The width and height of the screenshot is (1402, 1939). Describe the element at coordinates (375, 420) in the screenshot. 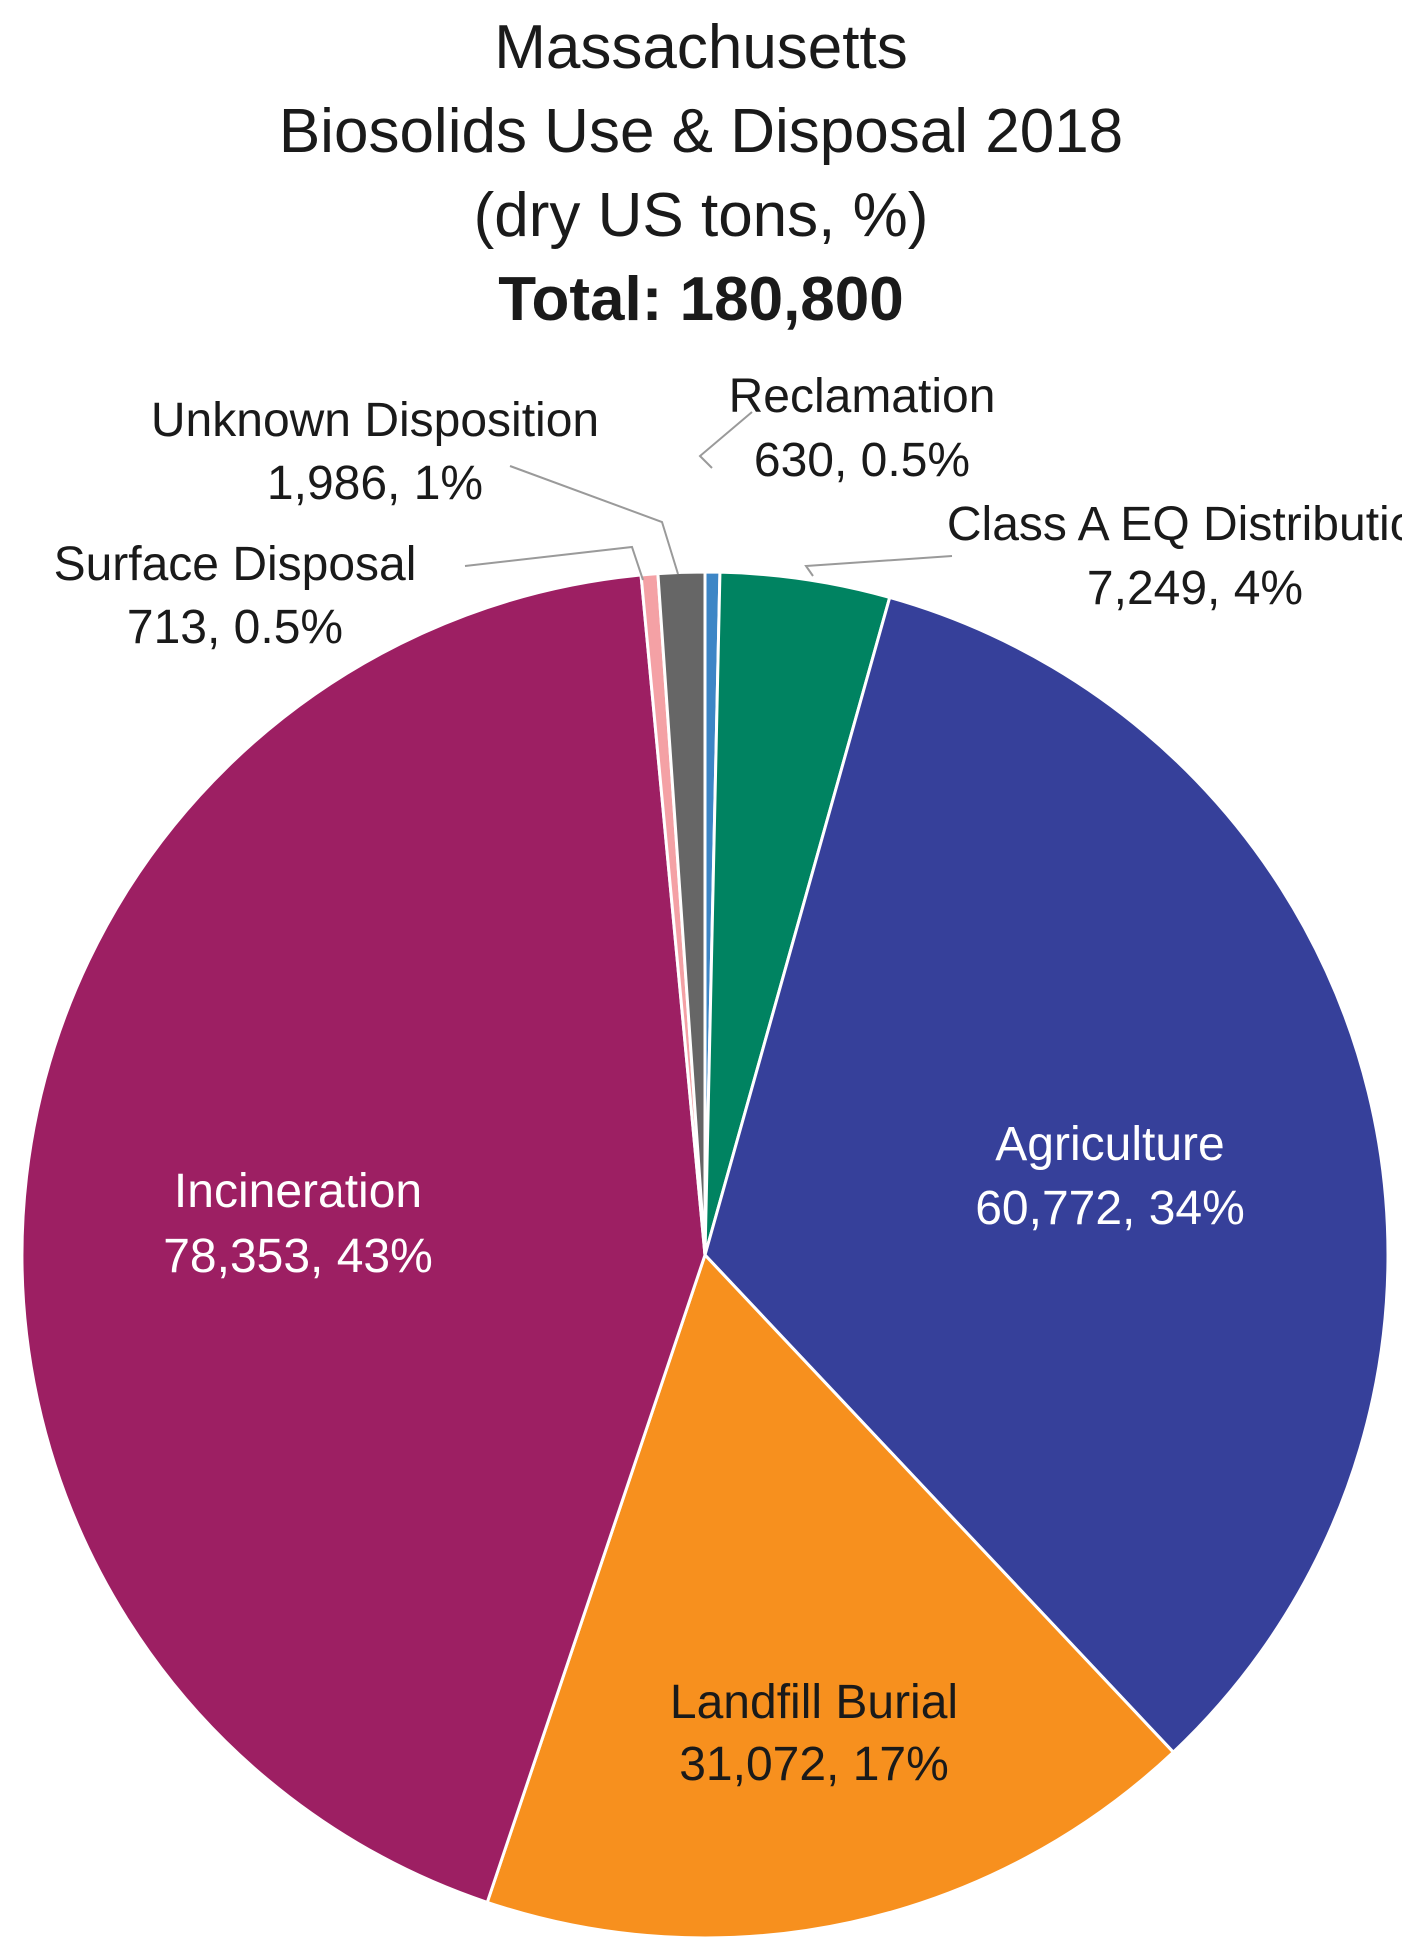

I see `slice-label-unknown-disposition: Unknown Disposition` at that location.